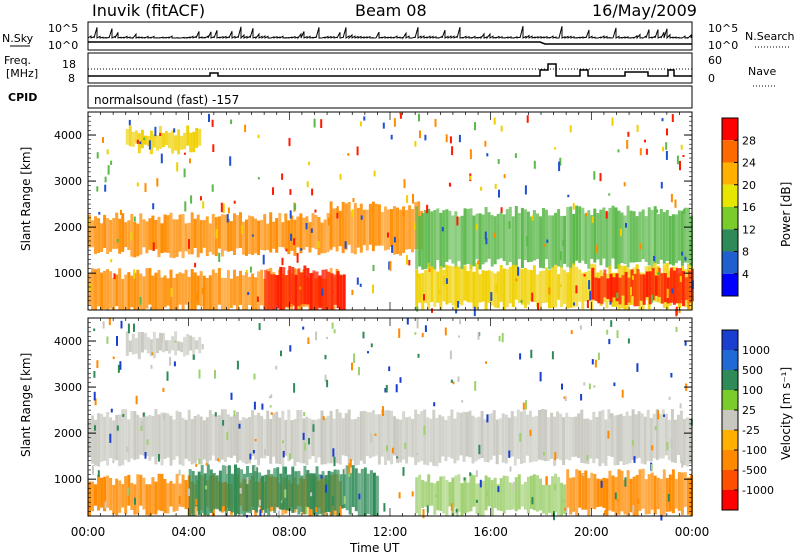 The height and width of the screenshot is (554, 800). Describe the element at coordinates (188, 532) in the screenshot. I see `x-tick-label: 04:00` at that location.